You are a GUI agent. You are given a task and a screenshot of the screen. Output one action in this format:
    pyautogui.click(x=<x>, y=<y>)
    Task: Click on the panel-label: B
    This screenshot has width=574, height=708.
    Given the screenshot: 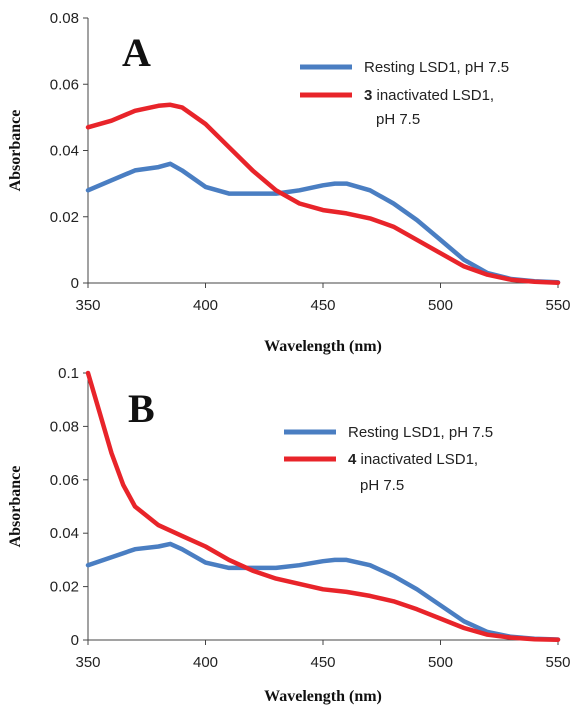 What is the action you would take?
    pyautogui.click(x=141, y=408)
    